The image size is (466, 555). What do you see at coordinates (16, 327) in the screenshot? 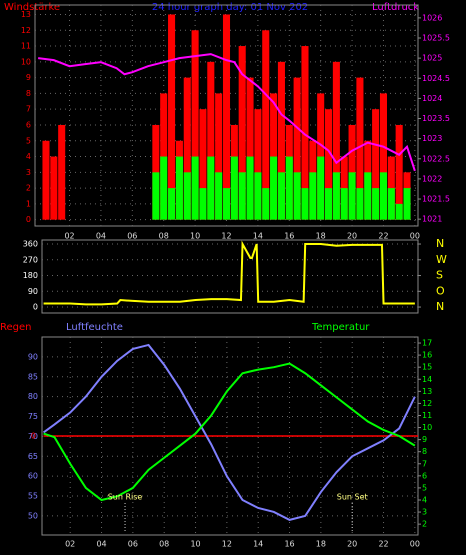
I see `rain-label: Regen` at bounding box center [16, 327].